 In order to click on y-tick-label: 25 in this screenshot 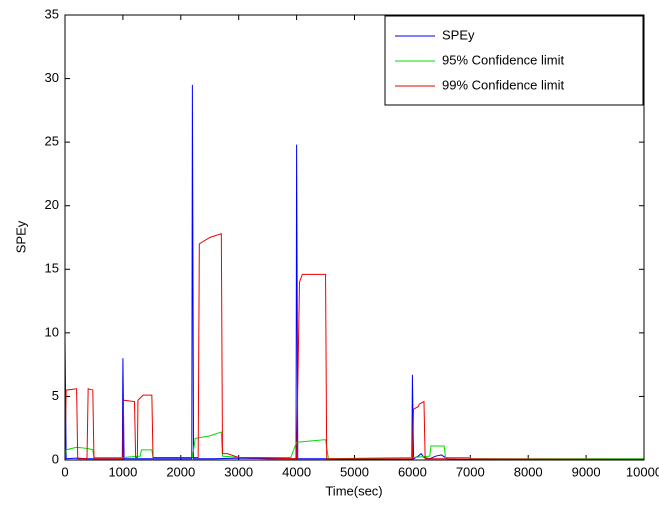, I will do `click(52, 141)`.